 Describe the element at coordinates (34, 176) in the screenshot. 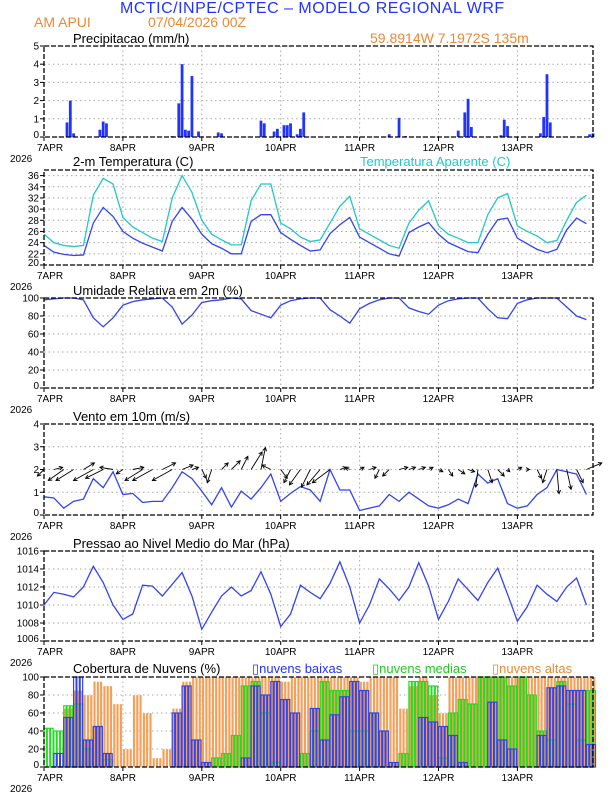

I see `y-tick-label: 36` at that location.